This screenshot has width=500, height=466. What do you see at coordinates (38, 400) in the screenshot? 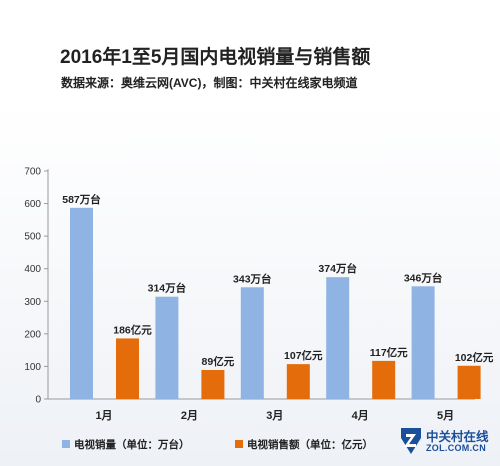
I see `y-tick-label: 0` at bounding box center [38, 400].